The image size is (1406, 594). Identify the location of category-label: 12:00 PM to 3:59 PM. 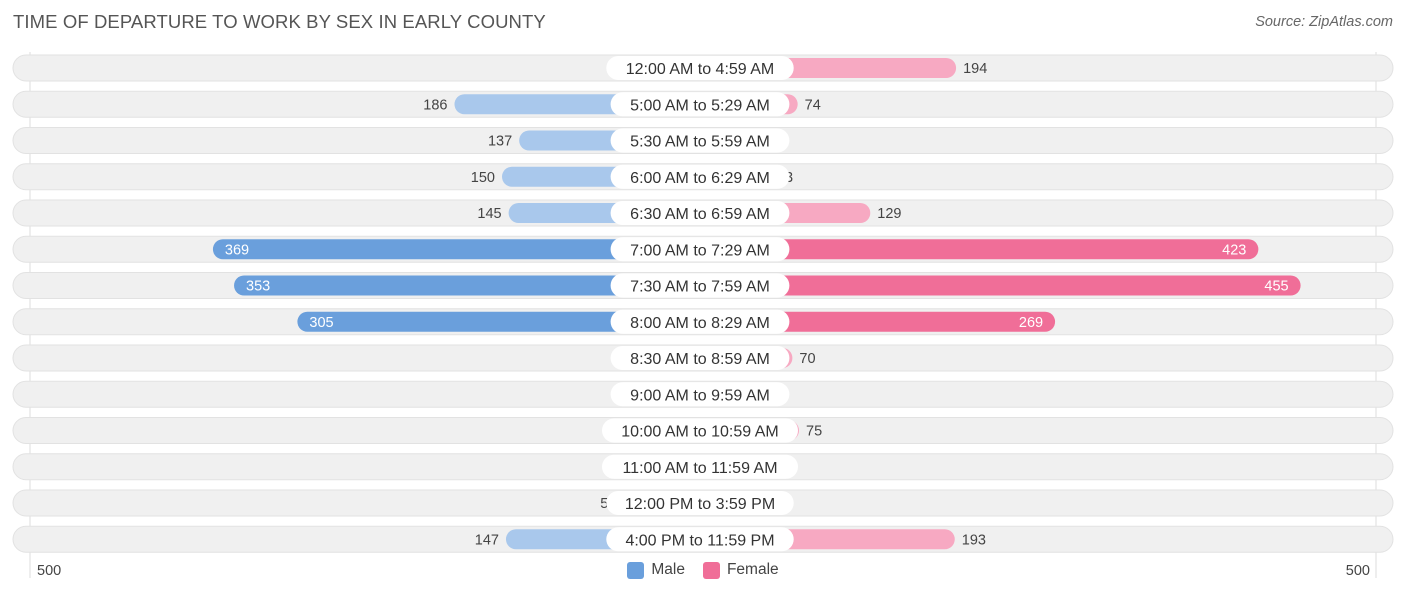
(700, 504).